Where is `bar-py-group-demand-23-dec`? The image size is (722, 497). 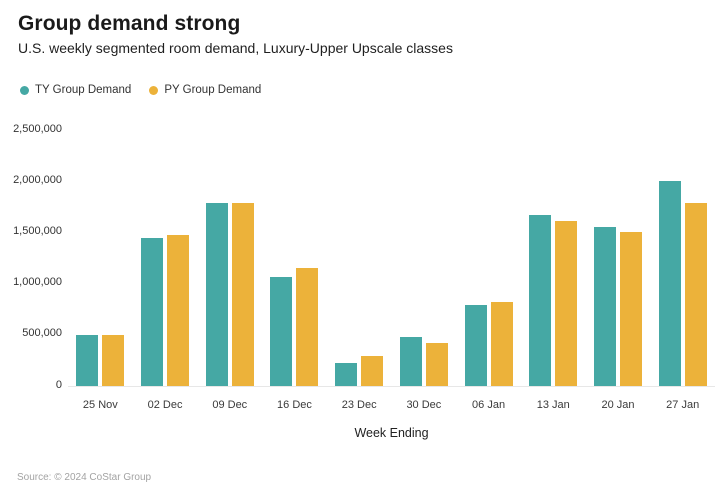 bar-py-group-demand-23-dec is located at coordinates (372, 371).